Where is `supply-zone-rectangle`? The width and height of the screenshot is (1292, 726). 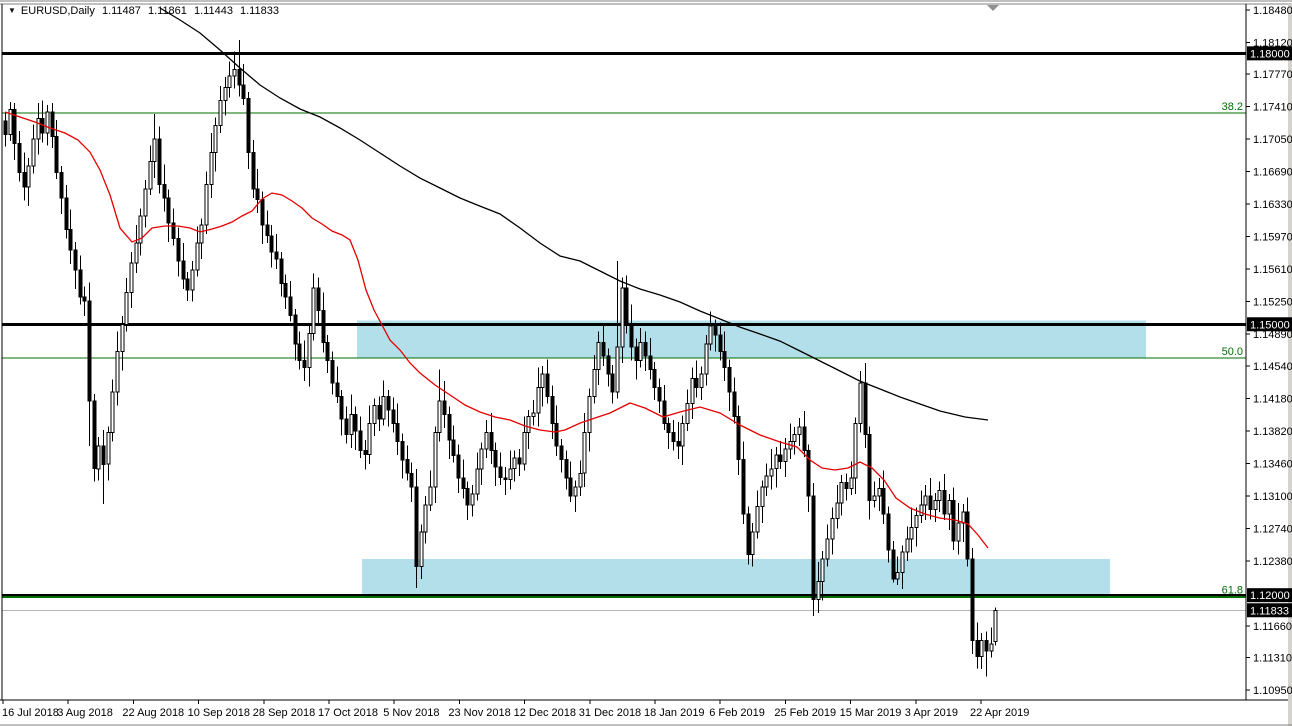 supply-zone-rectangle is located at coordinates (751, 339).